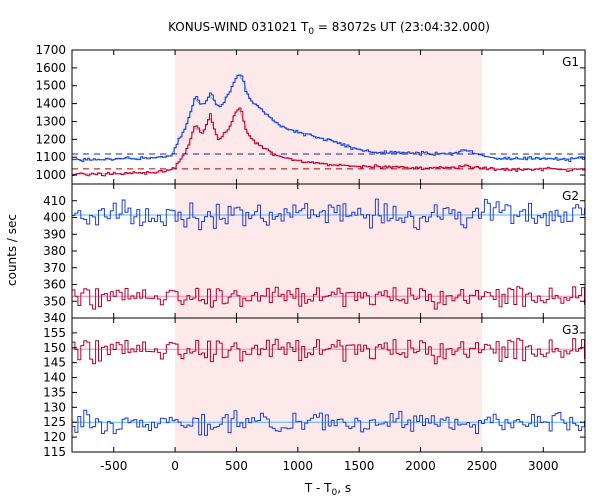 Image resolution: width=600 pixels, height=500 pixels. Describe the element at coordinates (113, 466) in the screenshot. I see `x-tick-label: -500` at that location.